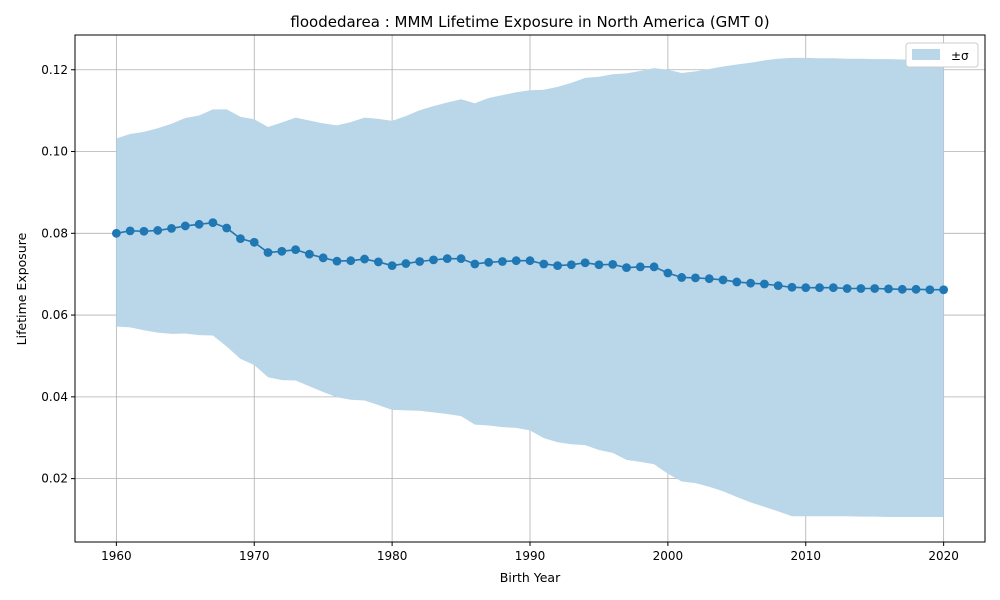  I want to click on y-axis-title: Lifetime Exposure, so click(21, 288).